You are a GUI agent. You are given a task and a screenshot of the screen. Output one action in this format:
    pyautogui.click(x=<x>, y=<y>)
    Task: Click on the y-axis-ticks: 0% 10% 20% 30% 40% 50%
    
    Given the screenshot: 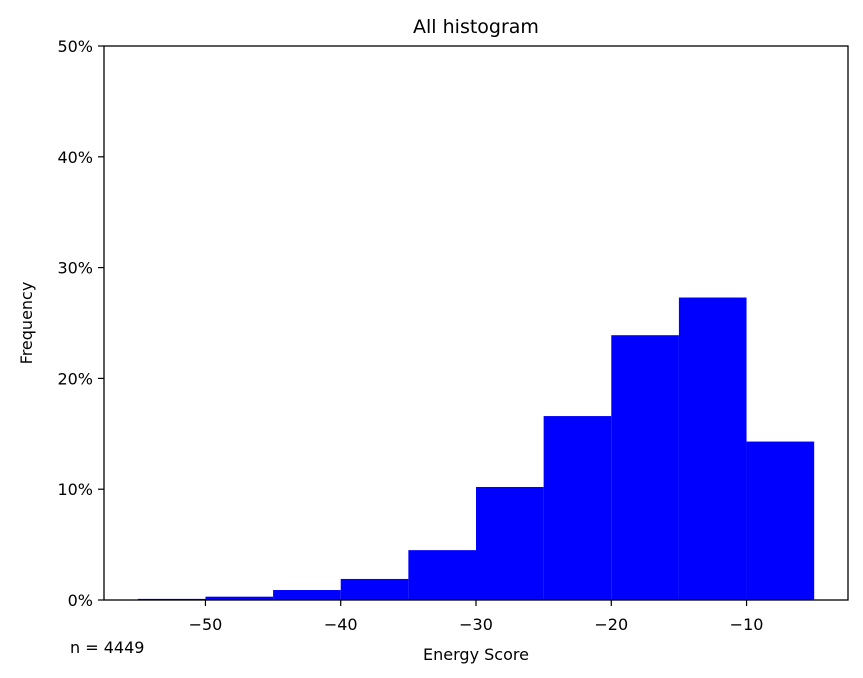 What is the action you would take?
    pyautogui.click(x=80, y=323)
    